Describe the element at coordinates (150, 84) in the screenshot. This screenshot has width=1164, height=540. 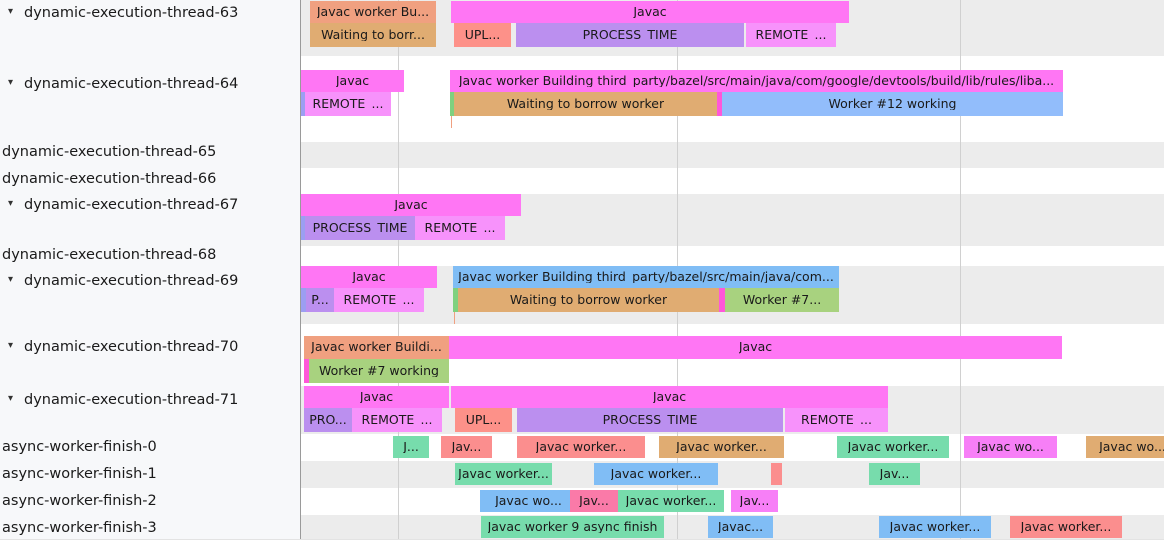
I see `track-label-dynamic-execution-thread-64: ▾ dynamic-execution-thread-64` at that location.